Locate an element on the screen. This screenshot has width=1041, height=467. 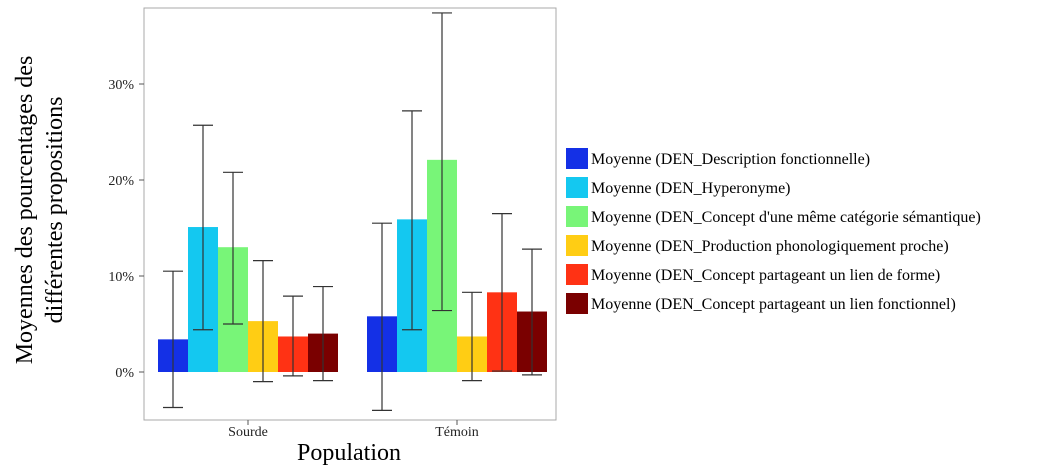
y-tick-label: 10% is located at coordinates (121, 277).